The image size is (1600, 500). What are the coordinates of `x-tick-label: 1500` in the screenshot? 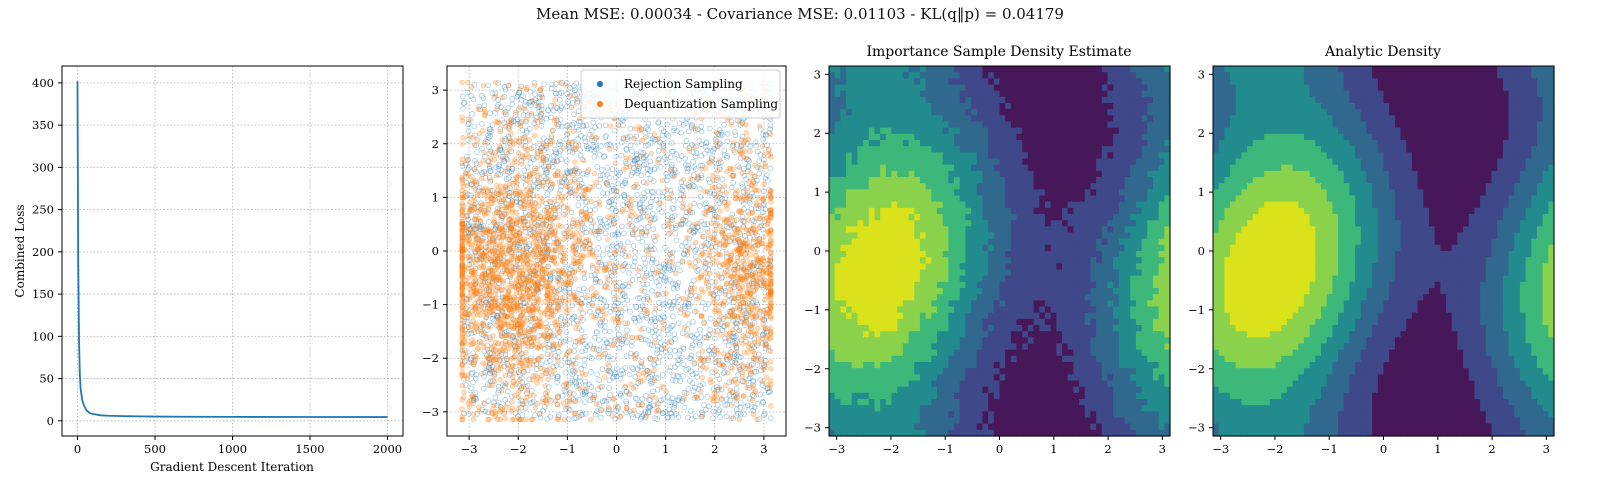 It's located at (309, 449).